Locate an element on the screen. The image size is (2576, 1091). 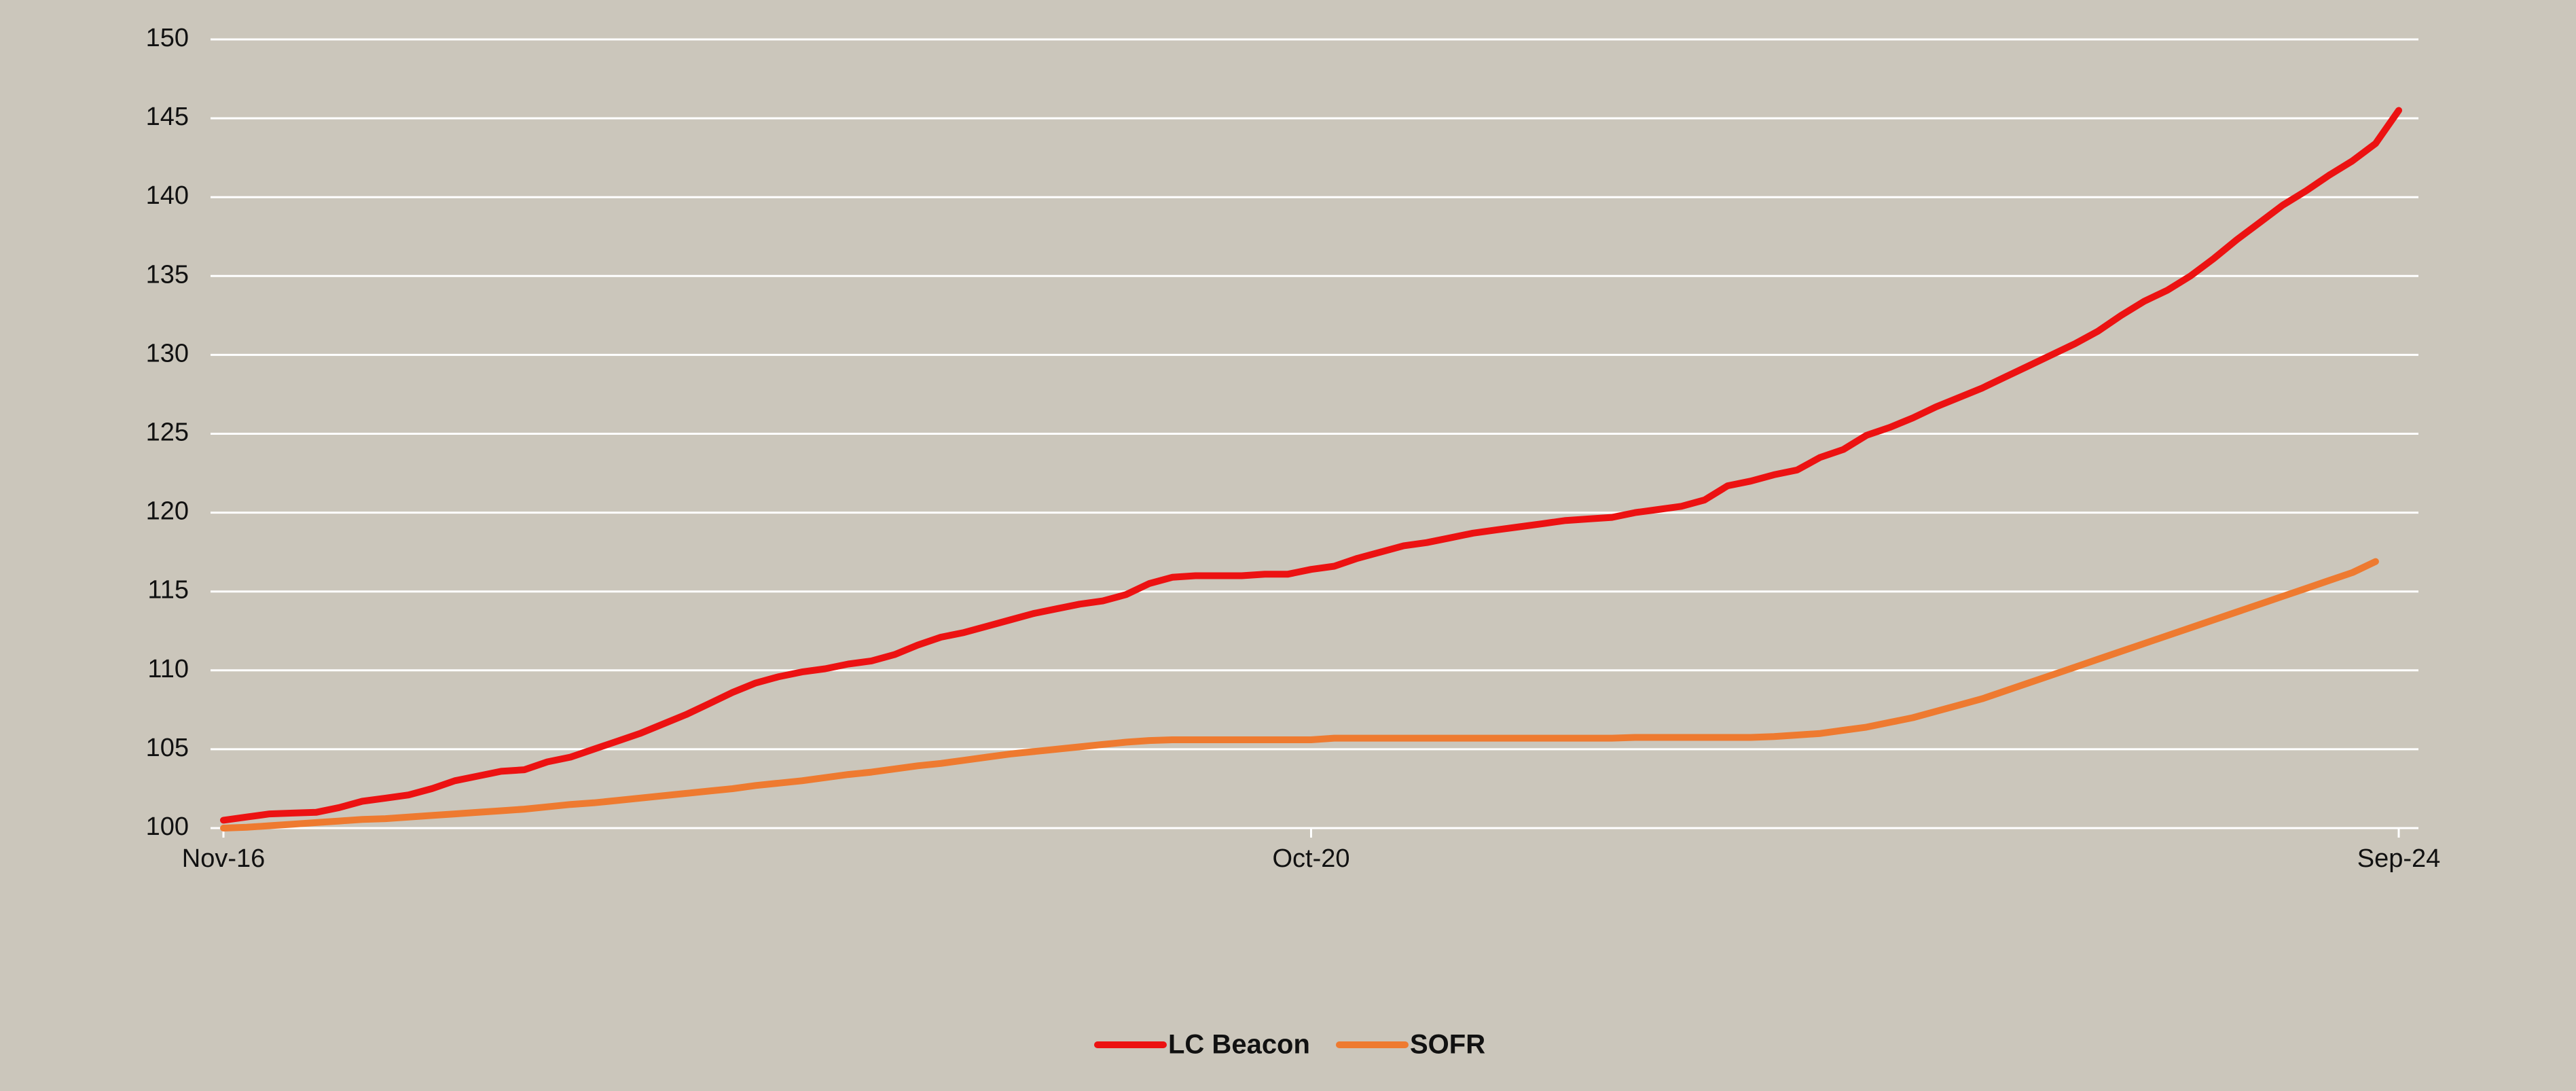
x-tick-label: Sep-24 is located at coordinates (2399, 859).